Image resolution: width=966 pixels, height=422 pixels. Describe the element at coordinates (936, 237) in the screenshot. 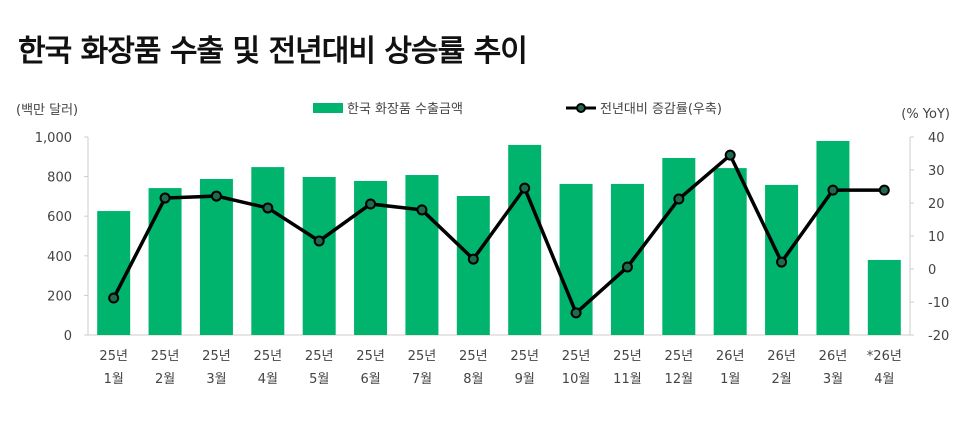

I see `right-tick-label: 10` at that location.